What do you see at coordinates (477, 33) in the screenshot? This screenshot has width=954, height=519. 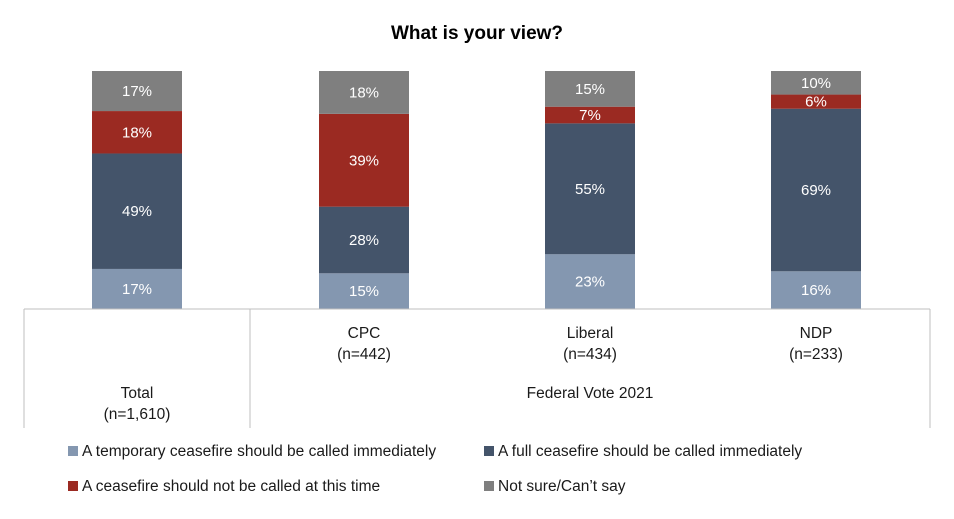 I see `chart-title: What is your view?` at bounding box center [477, 33].